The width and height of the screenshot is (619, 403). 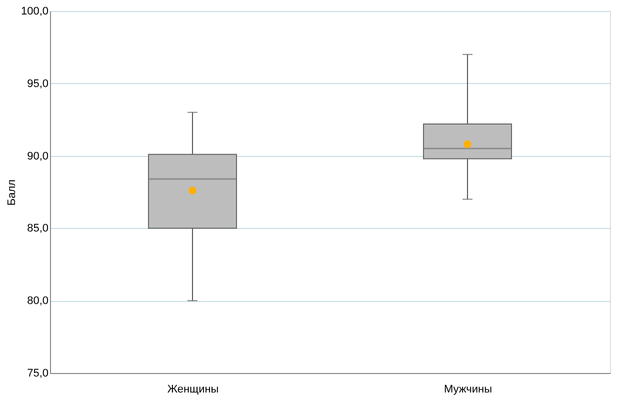 I want to click on y-tick-label: 90,0, so click(x=37, y=156).